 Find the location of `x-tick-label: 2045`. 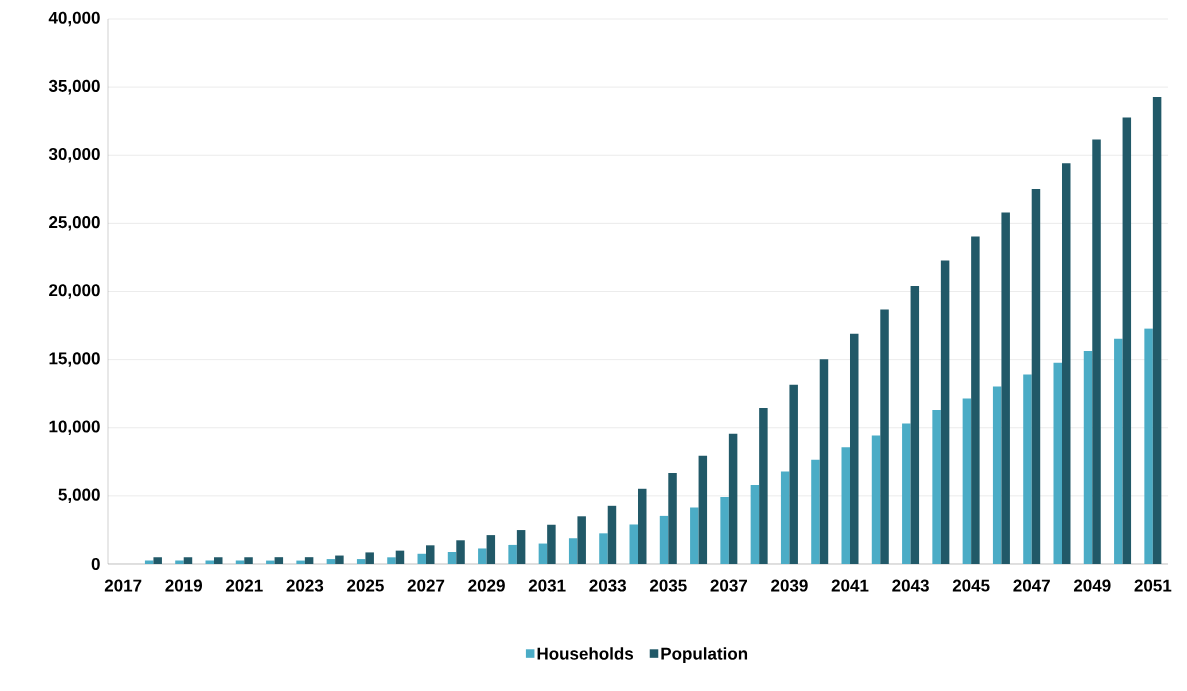

x-tick-label: 2045 is located at coordinates (971, 585).